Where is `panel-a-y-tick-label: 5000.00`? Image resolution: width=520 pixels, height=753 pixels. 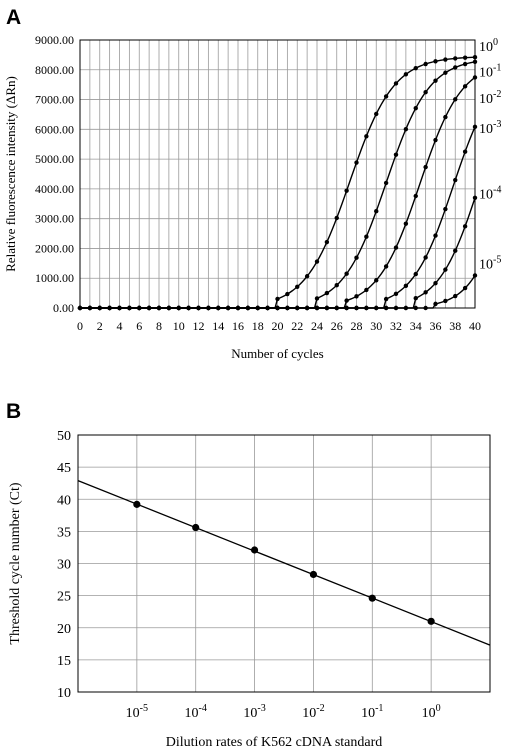
panel-a-y-tick-label: 5000.00 is located at coordinates (54, 159).